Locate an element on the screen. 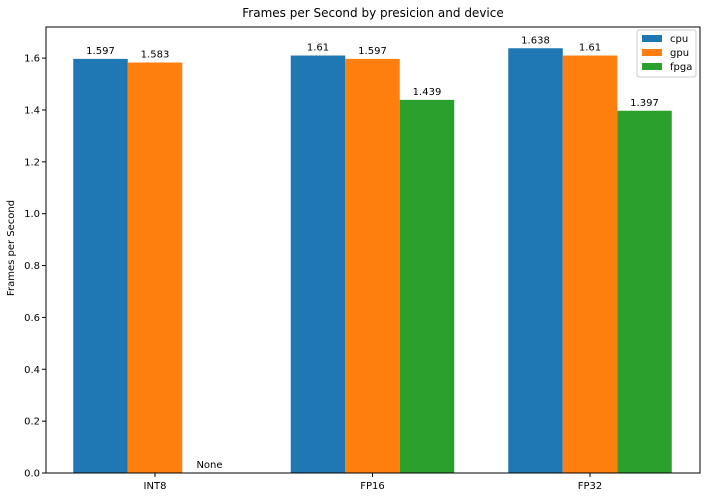 Image resolution: width=712 pixels, height=496 pixels. y-tick-label: 1.6 is located at coordinates (32, 59).